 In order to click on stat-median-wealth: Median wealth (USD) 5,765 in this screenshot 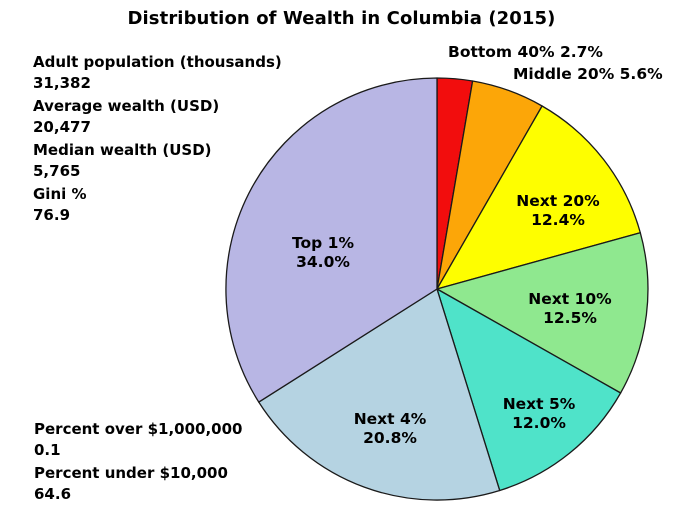, I will do `click(157, 161)`.